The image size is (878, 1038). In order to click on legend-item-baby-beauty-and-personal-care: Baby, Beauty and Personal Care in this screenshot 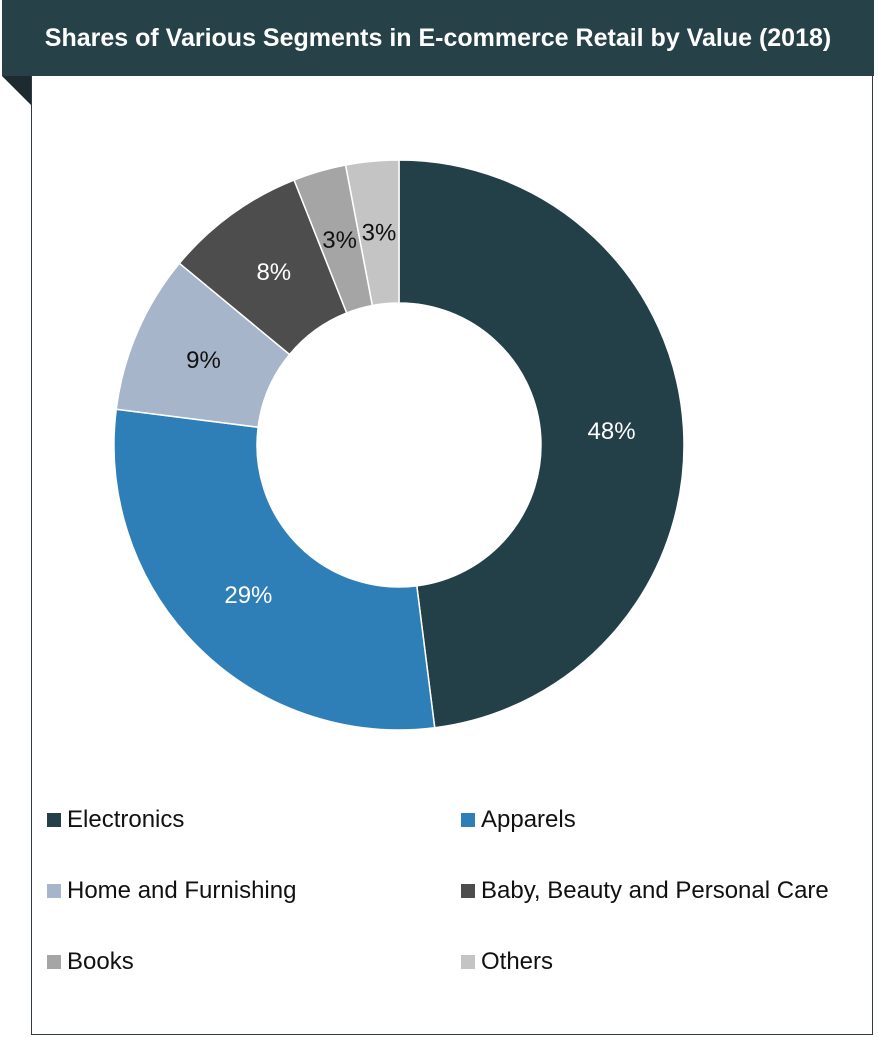, I will do `click(645, 891)`.